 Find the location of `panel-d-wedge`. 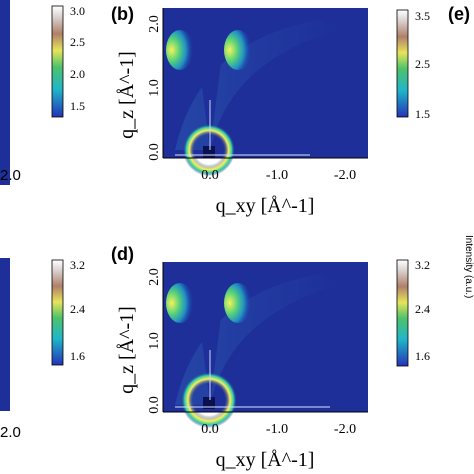

panel-d-wedge is located at coordinates (210, 344).